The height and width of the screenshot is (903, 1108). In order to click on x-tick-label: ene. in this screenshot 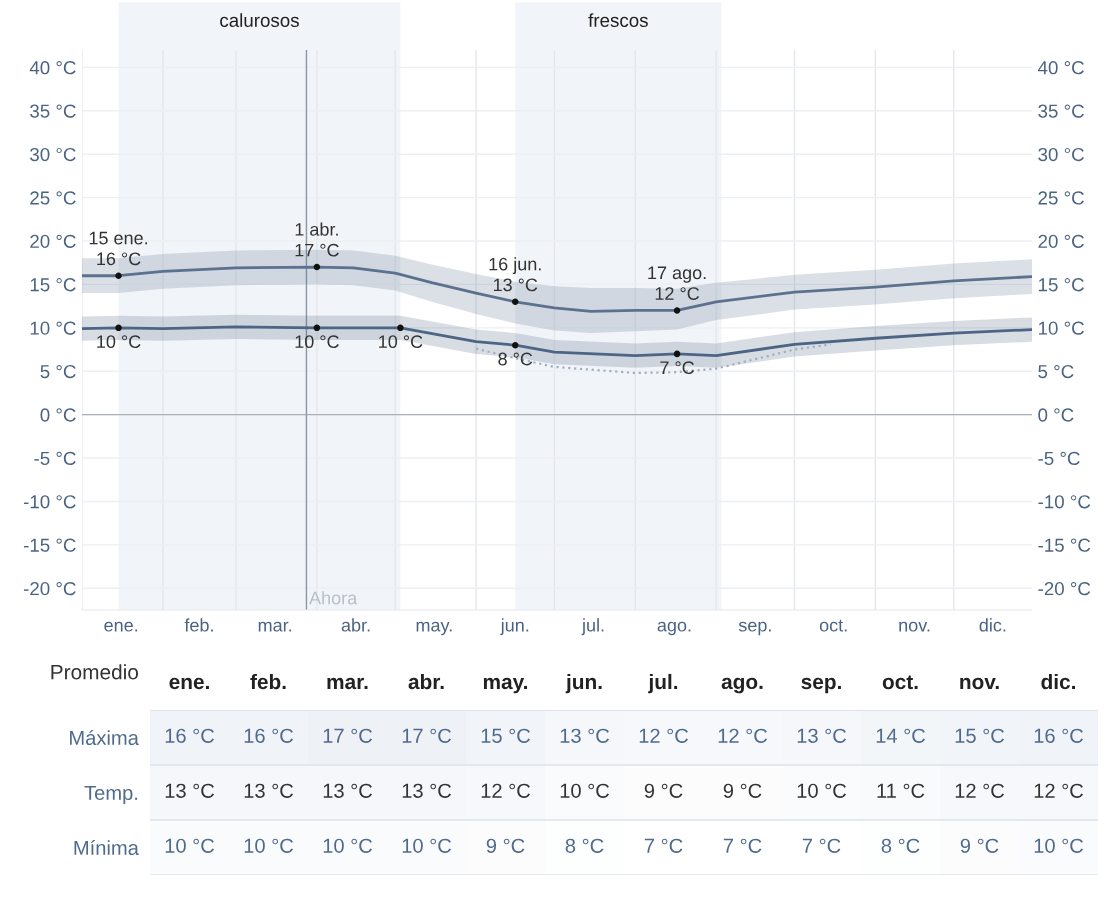, I will do `click(189, 683)`.